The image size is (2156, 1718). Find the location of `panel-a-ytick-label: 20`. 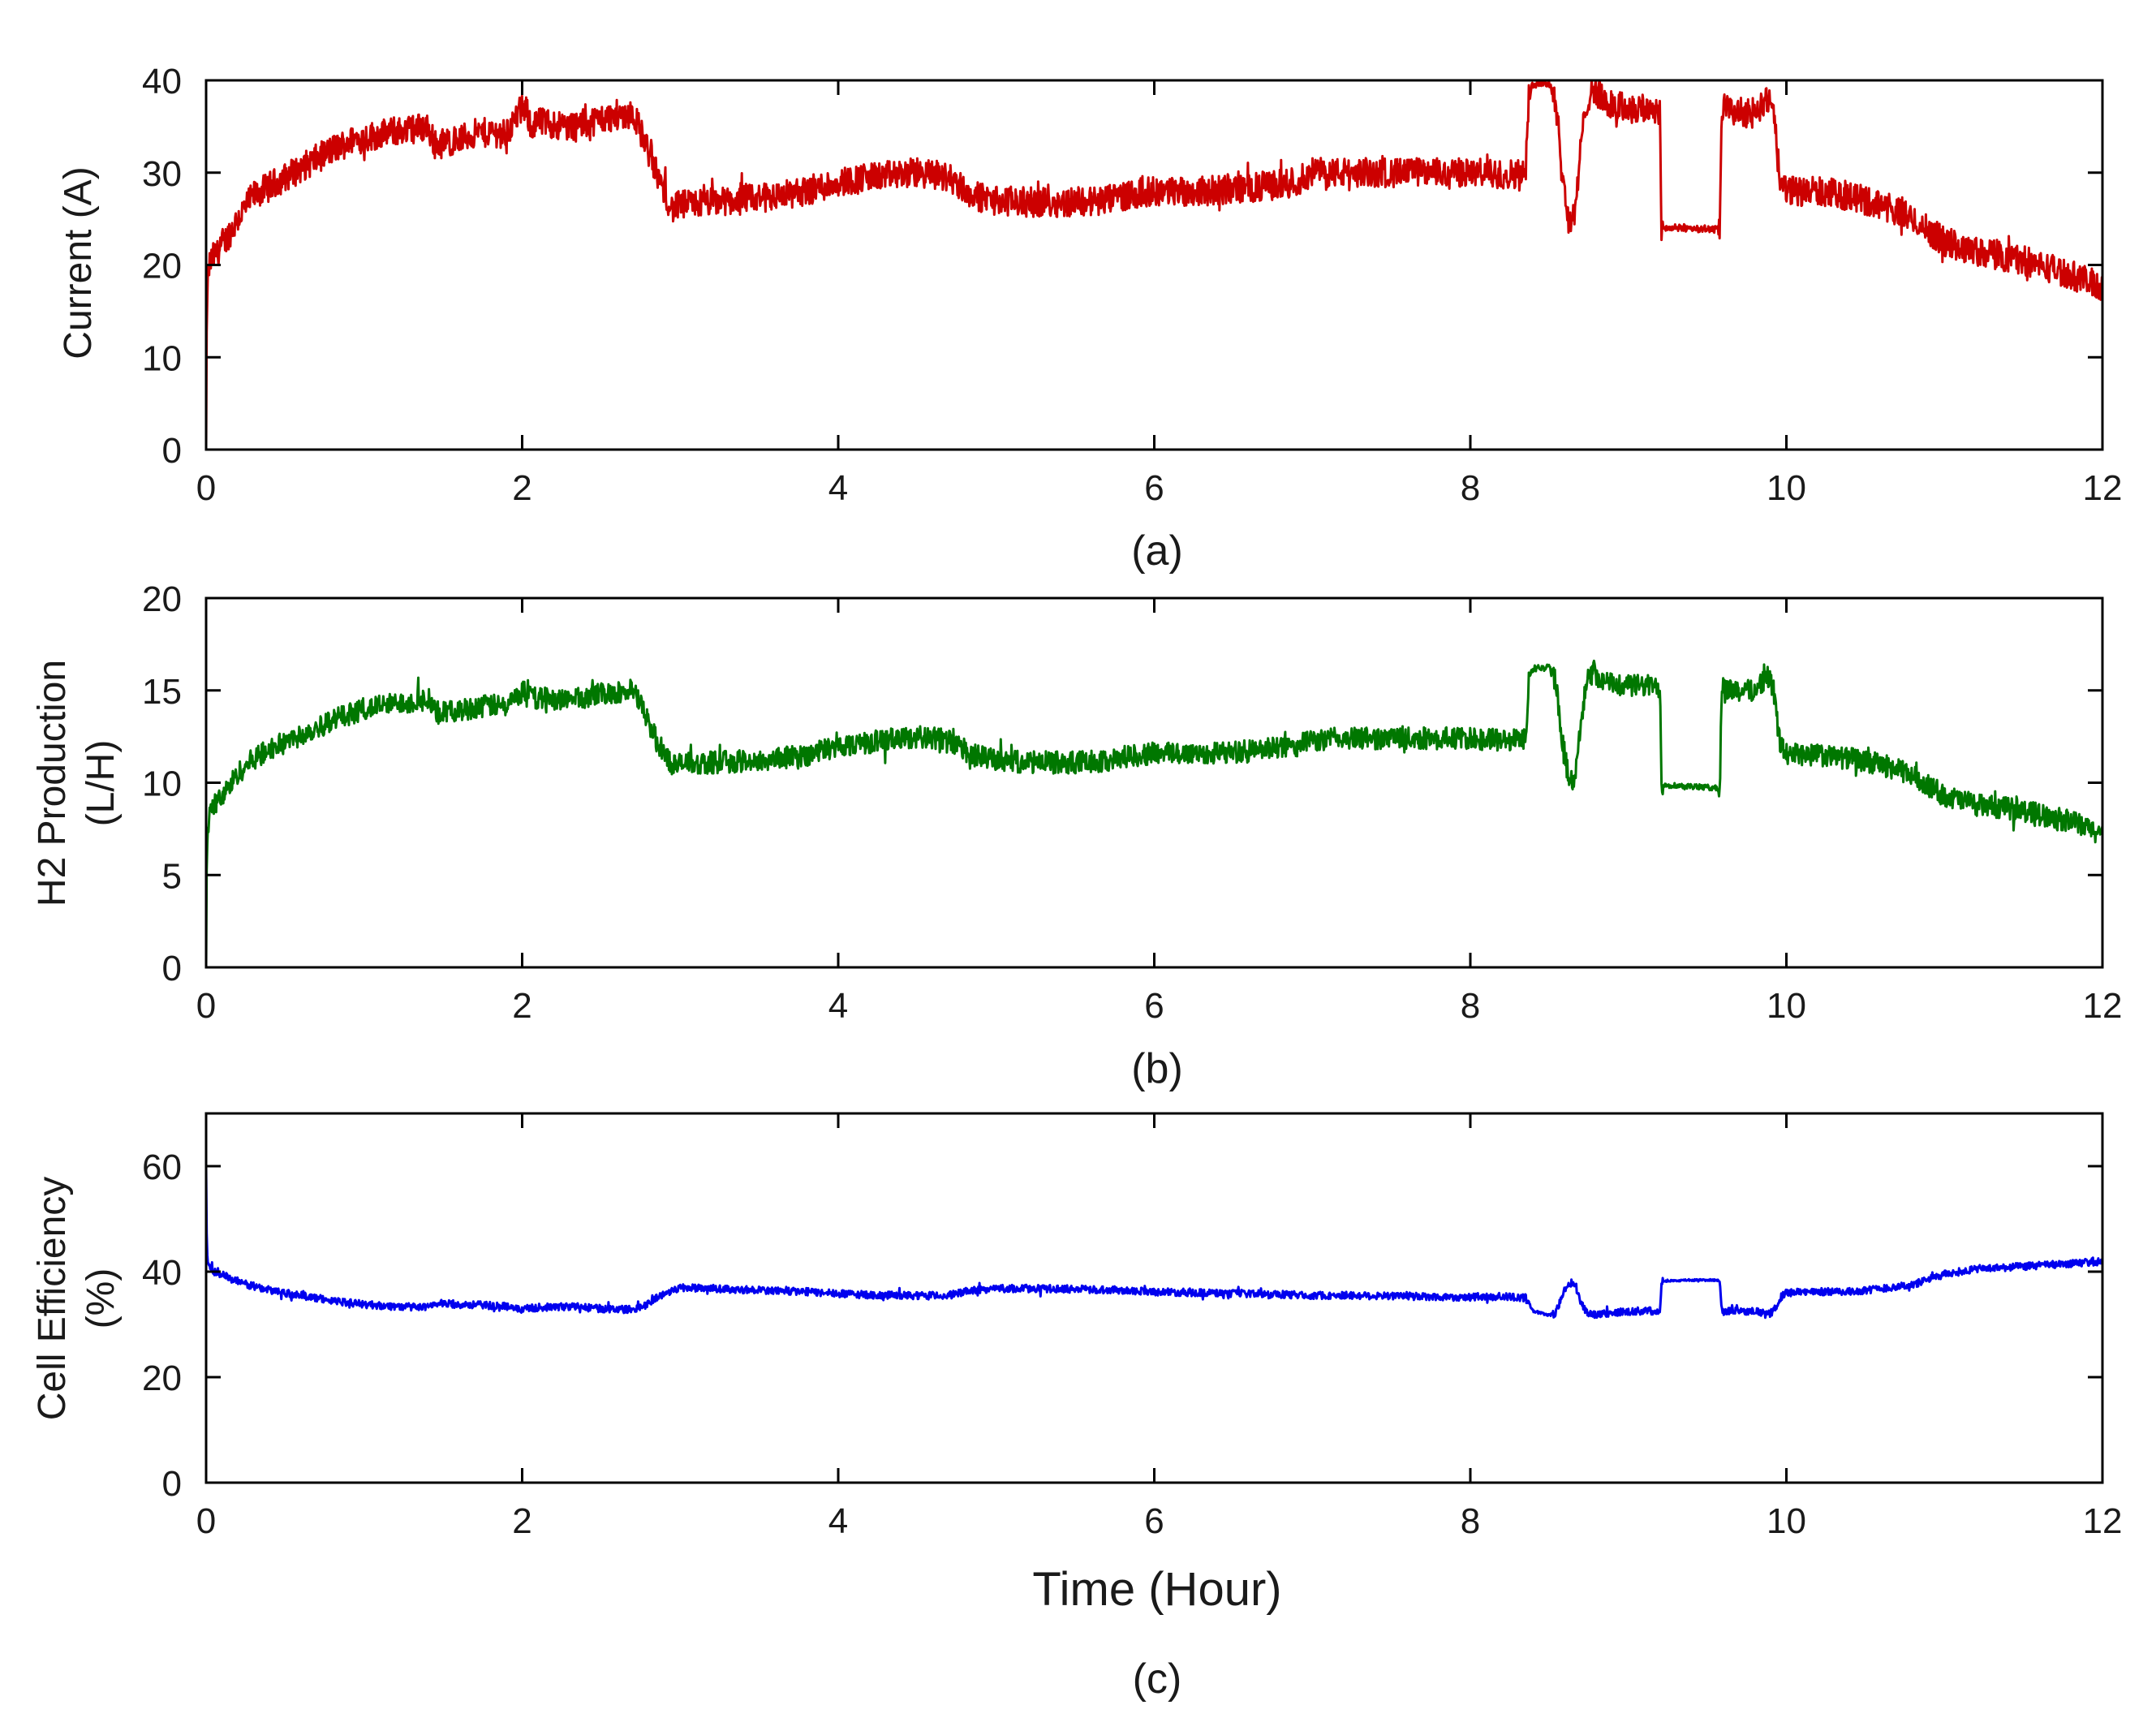

panel-a-ytick-label: 20 is located at coordinates (162, 266).